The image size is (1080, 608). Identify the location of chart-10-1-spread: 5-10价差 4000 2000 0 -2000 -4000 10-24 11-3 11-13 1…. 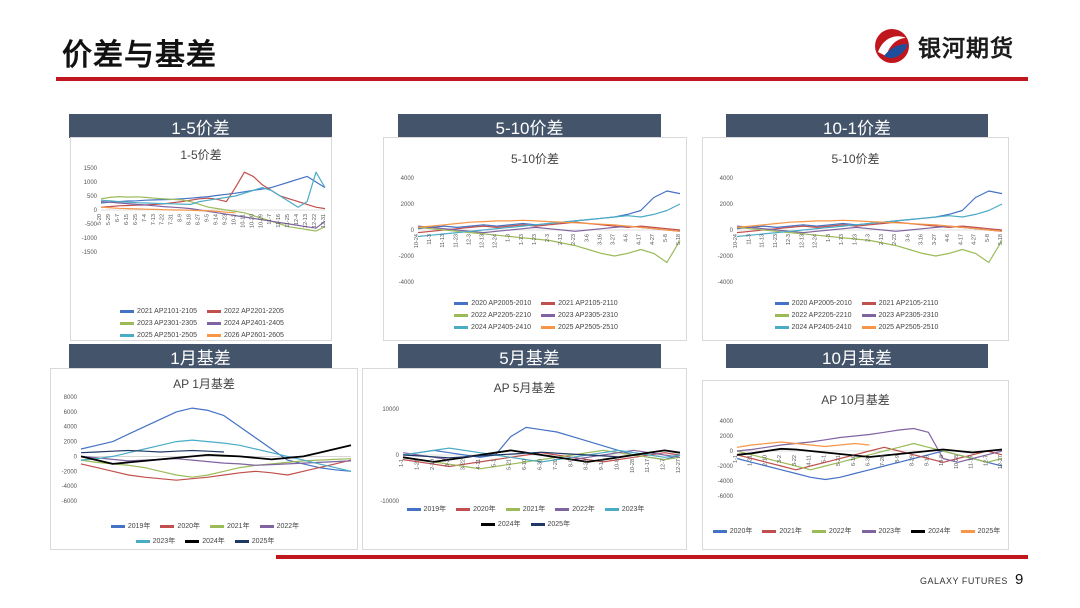
(855, 239).